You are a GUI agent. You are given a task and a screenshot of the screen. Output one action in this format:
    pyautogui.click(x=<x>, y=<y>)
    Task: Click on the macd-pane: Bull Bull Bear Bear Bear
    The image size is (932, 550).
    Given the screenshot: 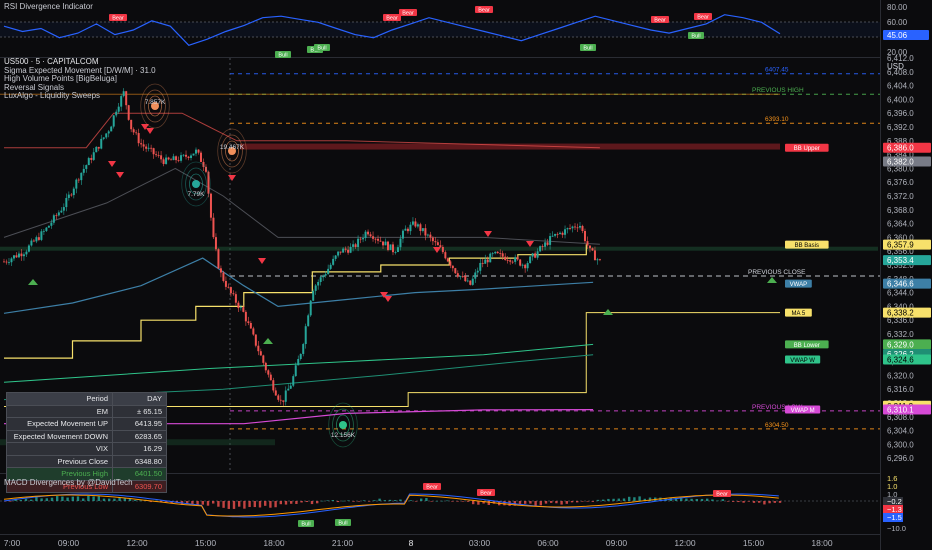 What is the action you would take?
    pyautogui.click(x=440, y=504)
    